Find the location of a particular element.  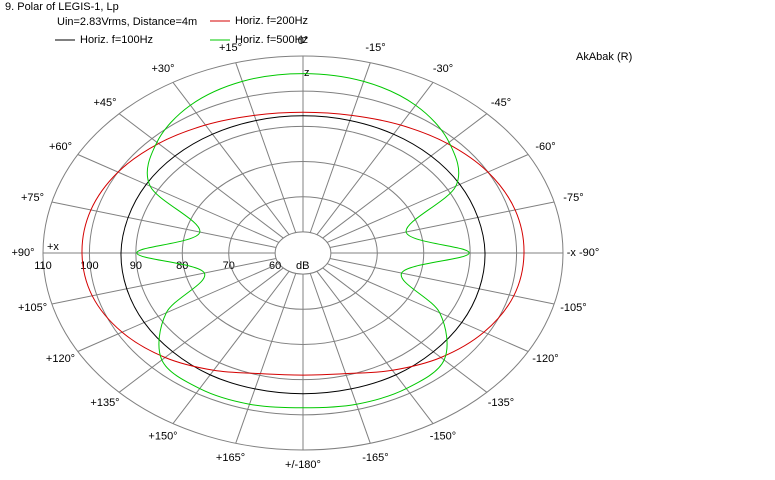

angle-tick-label: +45° is located at coordinates (104, 103).